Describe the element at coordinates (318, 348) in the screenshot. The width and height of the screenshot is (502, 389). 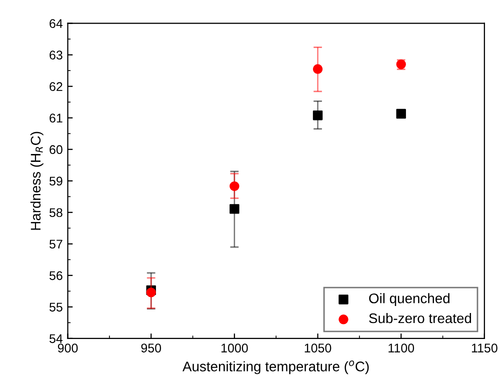
I see `x-tick-label: 1050` at that location.